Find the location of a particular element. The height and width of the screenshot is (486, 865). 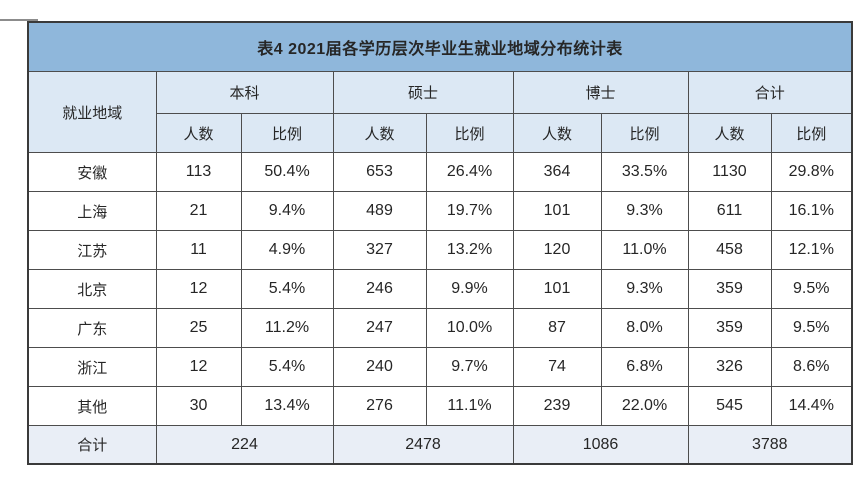

value-cell: 240 is located at coordinates (379, 367).